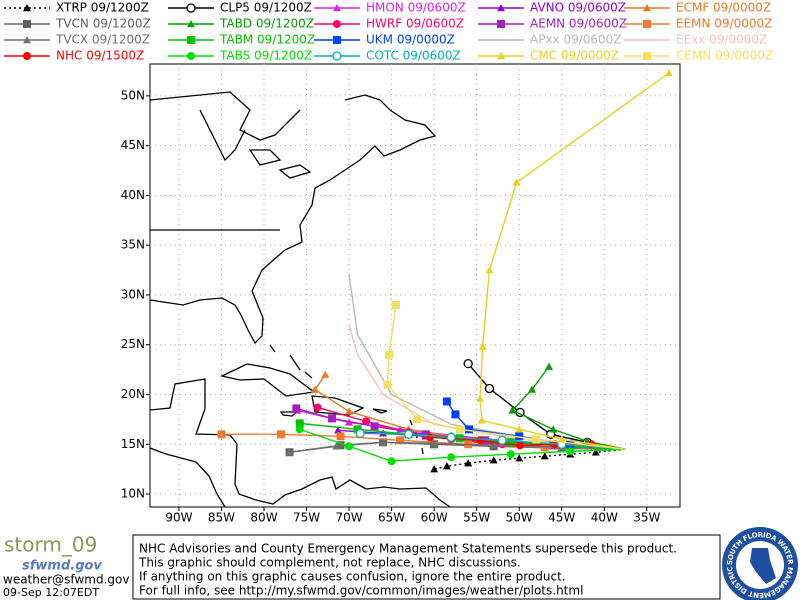  Describe the element at coordinates (724, 24) in the screenshot. I see `legend-label: EEMN 09/0000Z` at that location.